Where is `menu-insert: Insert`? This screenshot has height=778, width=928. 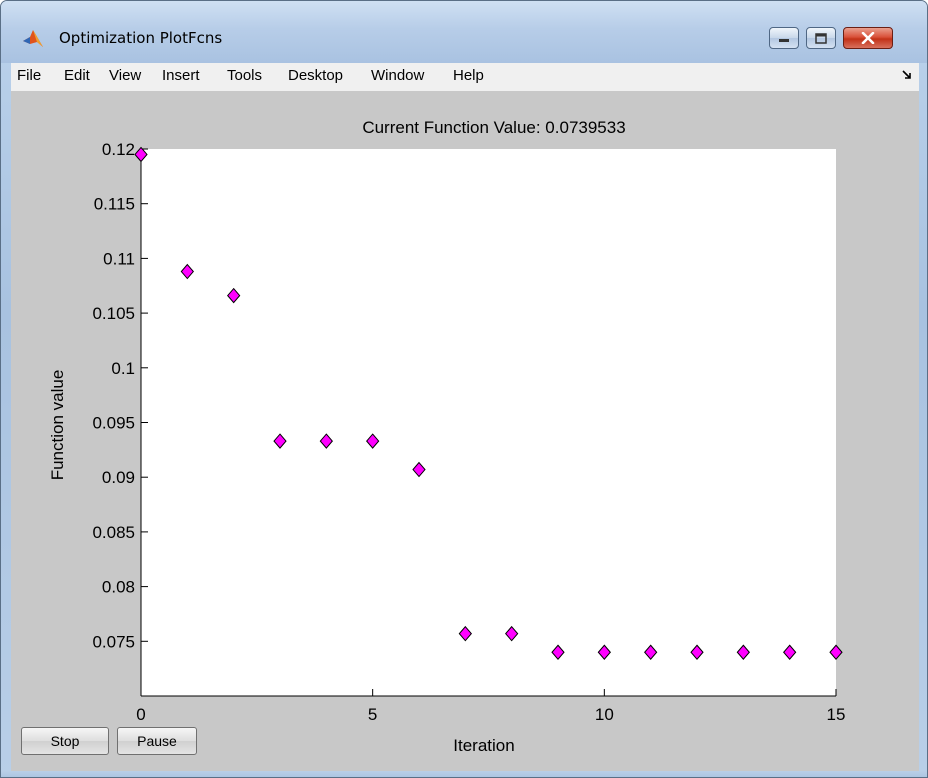 menu-insert: Insert is located at coordinates (181, 75).